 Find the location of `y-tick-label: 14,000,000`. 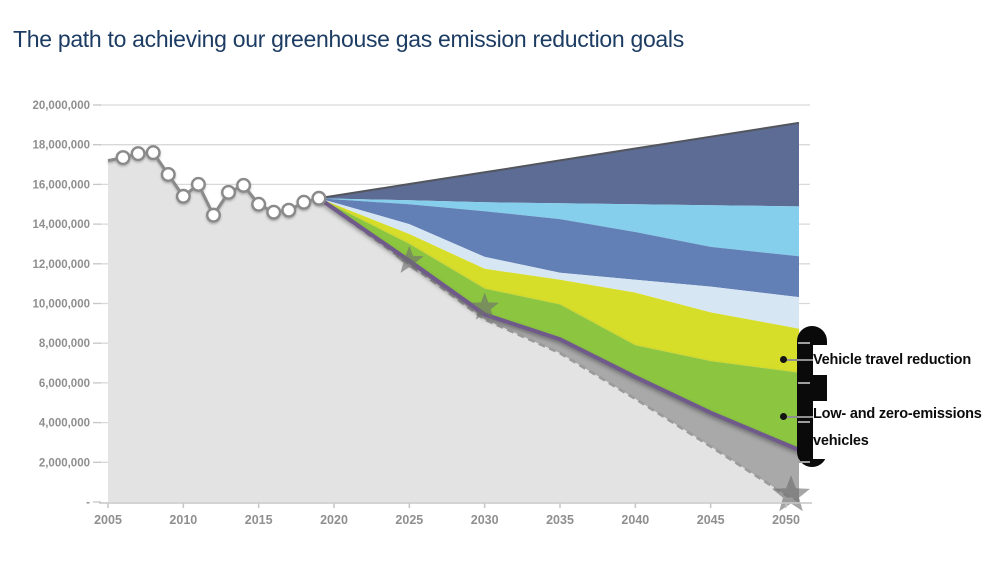

y-tick-label: 14,000,000 is located at coordinates (61, 225).